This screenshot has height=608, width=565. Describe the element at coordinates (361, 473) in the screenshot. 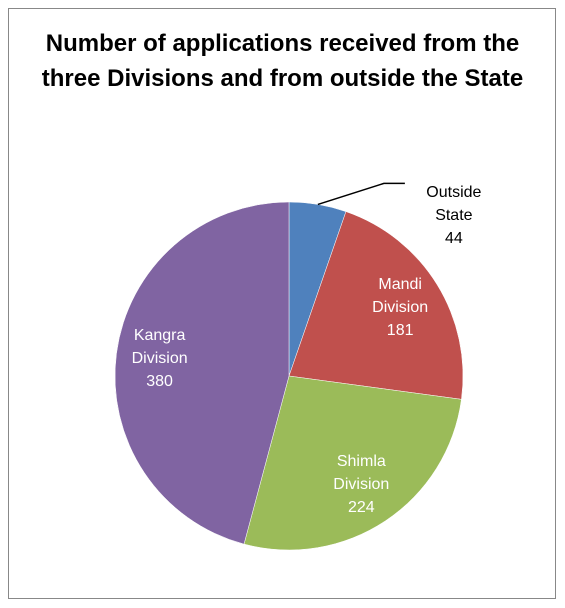

I see `category-label: Shimla Division` at that location.